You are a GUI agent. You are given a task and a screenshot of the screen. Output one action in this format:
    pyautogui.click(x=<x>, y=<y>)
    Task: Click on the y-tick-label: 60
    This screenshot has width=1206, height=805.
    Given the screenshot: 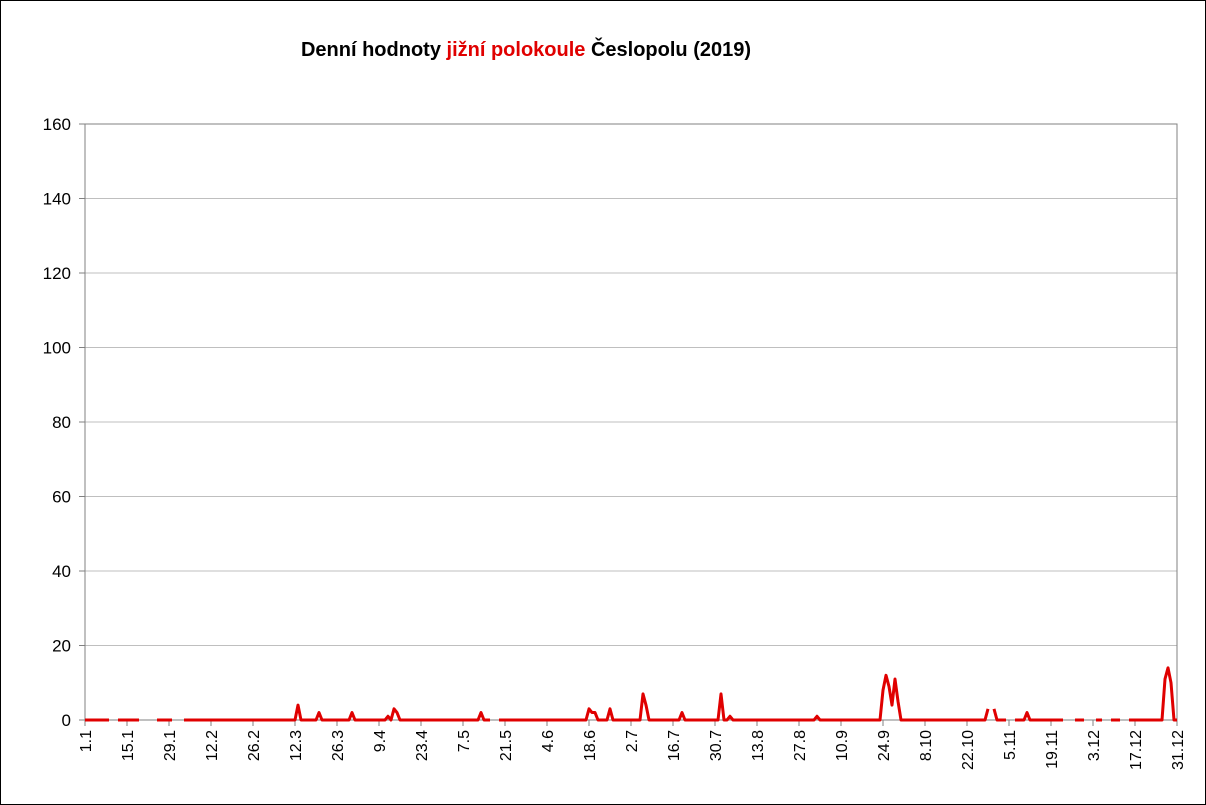 What is the action you would take?
    pyautogui.click(x=61, y=497)
    